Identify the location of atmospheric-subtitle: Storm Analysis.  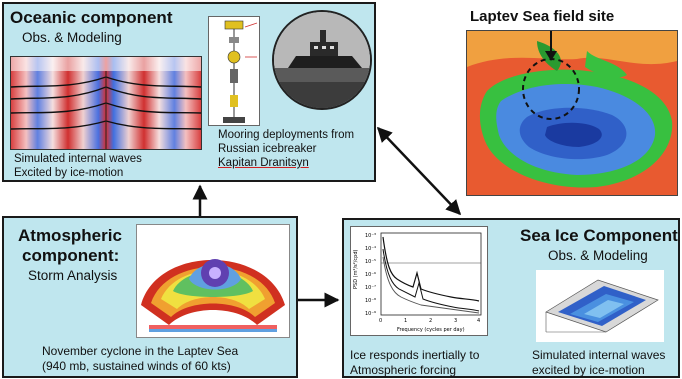
(73, 275).